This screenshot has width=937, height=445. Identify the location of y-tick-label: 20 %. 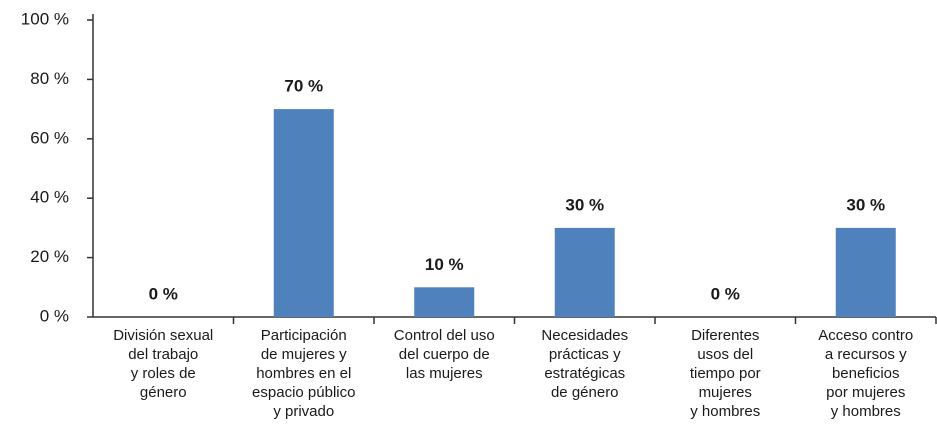
(49, 256).